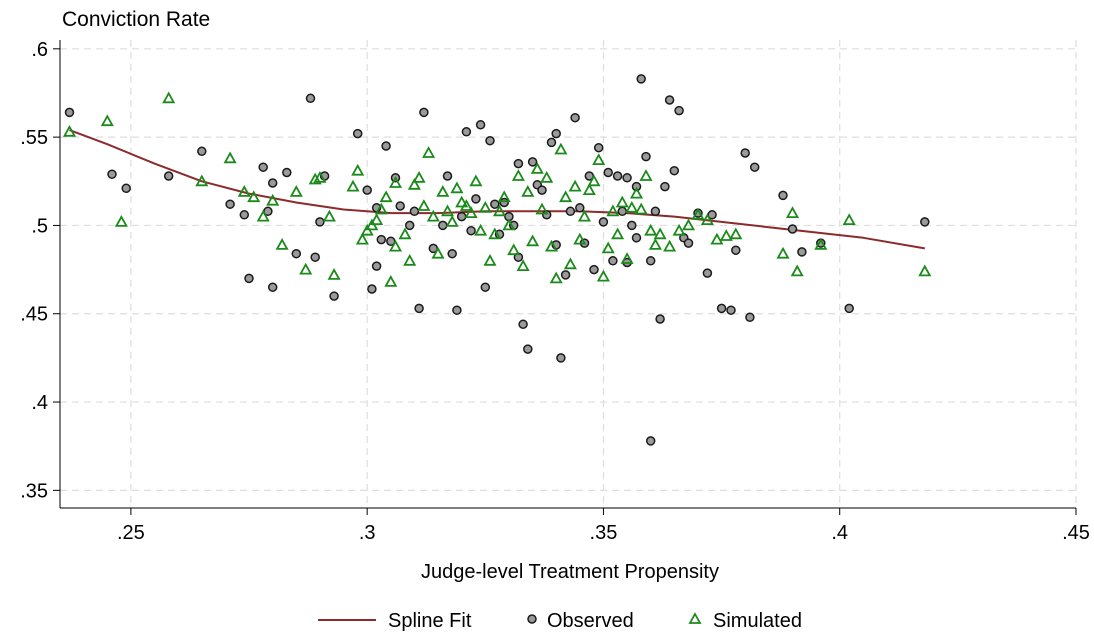 The image size is (1094, 634). I want to click on y-tick-label: .6, so click(39, 50).